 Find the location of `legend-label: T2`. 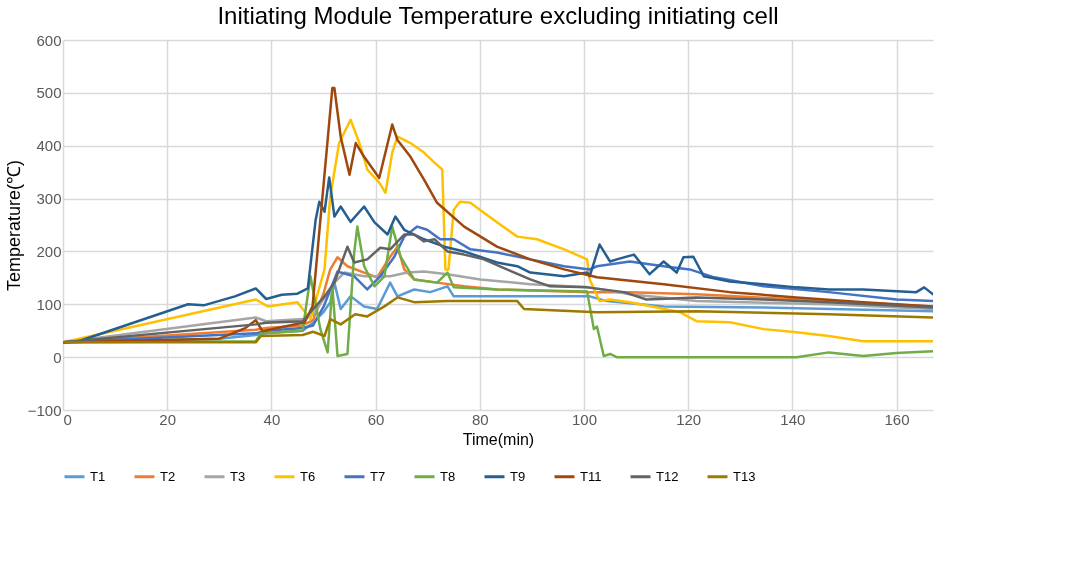

legend-label: T2 is located at coordinates (168, 476).